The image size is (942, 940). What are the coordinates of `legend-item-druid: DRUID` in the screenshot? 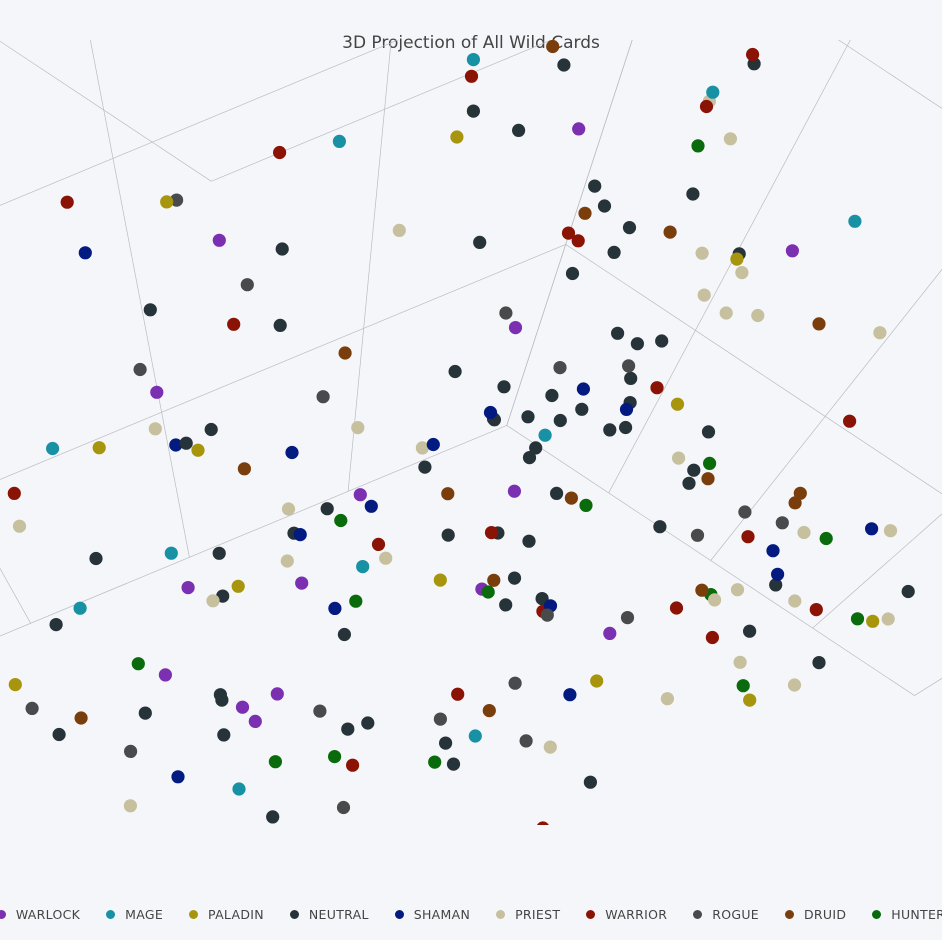 It's located at (815, 914).